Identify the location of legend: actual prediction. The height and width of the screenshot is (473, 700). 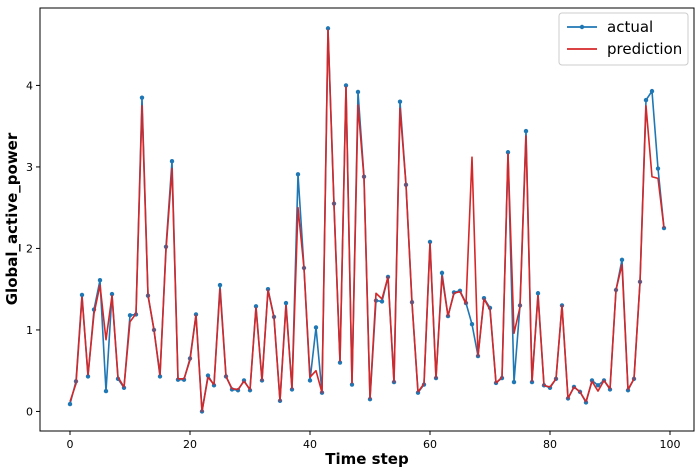
(623, 39).